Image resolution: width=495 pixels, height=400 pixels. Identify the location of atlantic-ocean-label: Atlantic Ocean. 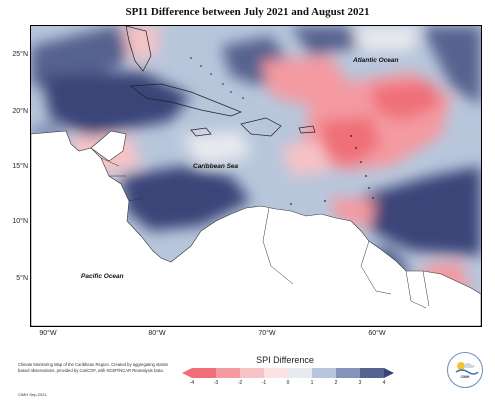
(376, 60).